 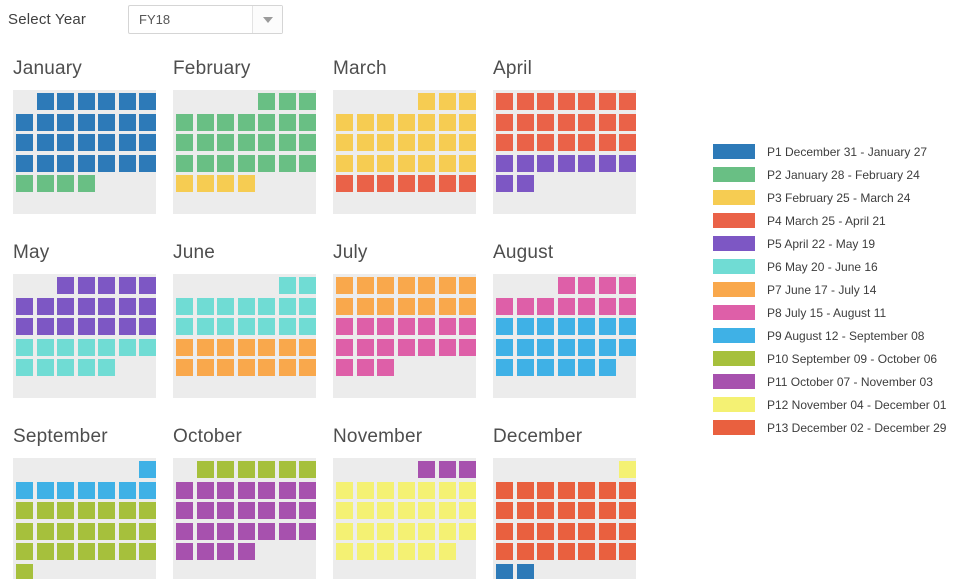 What do you see at coordinates (829, 312) in the screenshot?
I see `legend-item-p8: P8 July 15 - August 11` at bounding box center [829, 312].